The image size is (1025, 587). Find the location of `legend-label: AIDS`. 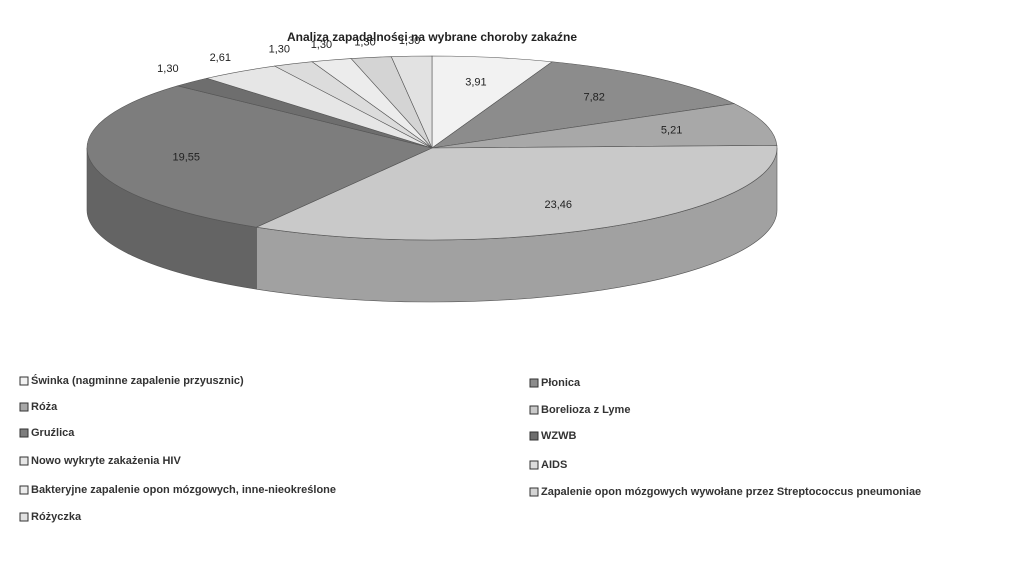

legend-label: AIDS is located at coordinates (554, 465).